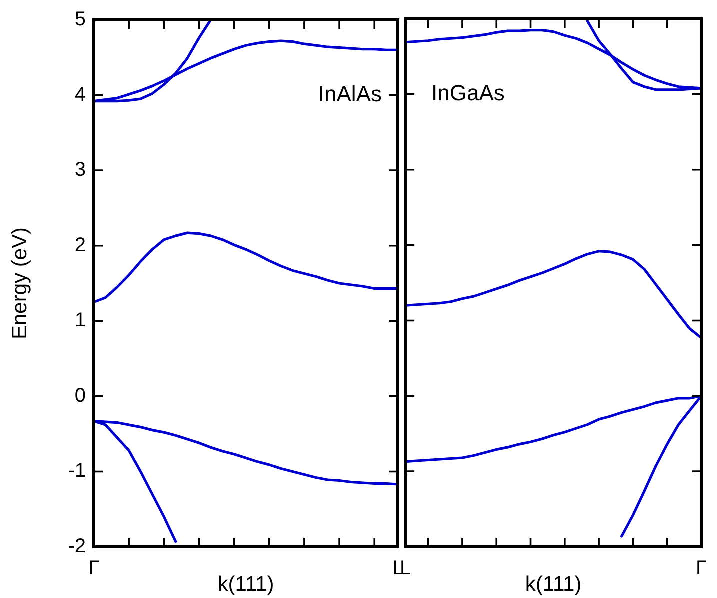 This screenshot has height=598, width=717. I want to click on y-tick-label: -1, so click(77, 471).